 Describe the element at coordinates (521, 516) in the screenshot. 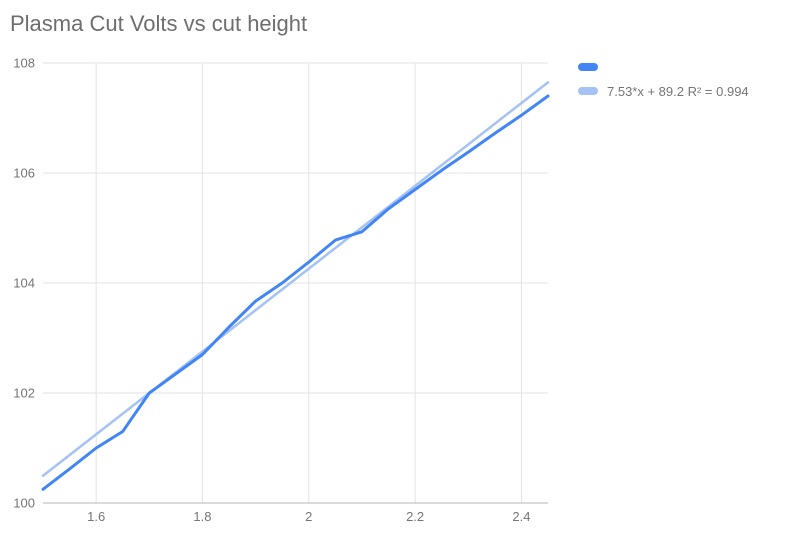

I see `x-tick-label: 2.4` at that location.